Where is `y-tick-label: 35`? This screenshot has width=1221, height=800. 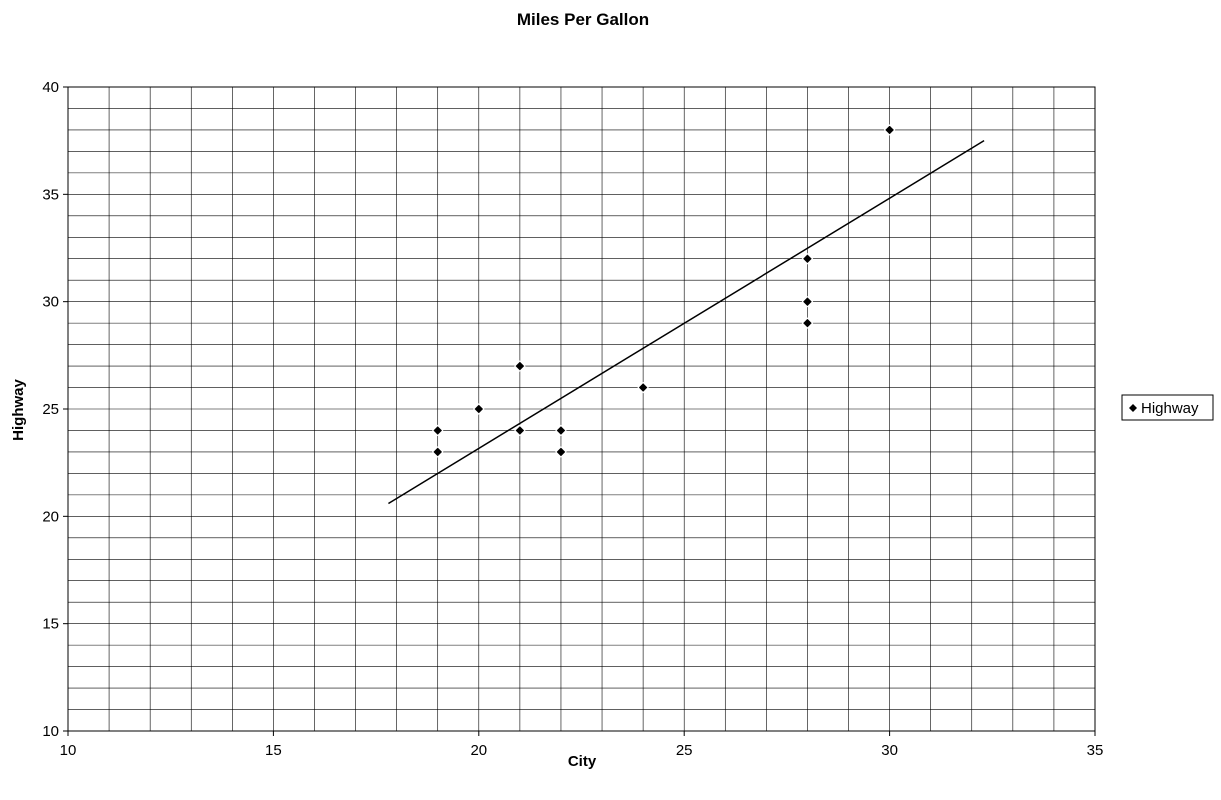
y-tick-label: 35 is located at coordinates (50, 194).